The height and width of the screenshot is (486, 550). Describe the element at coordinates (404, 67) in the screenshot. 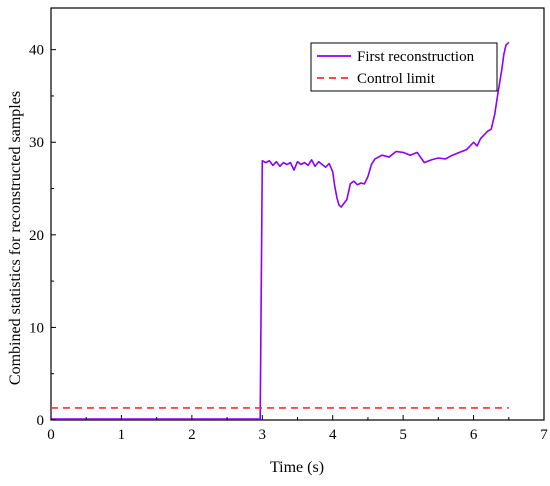

I see `legend-box` at that location.